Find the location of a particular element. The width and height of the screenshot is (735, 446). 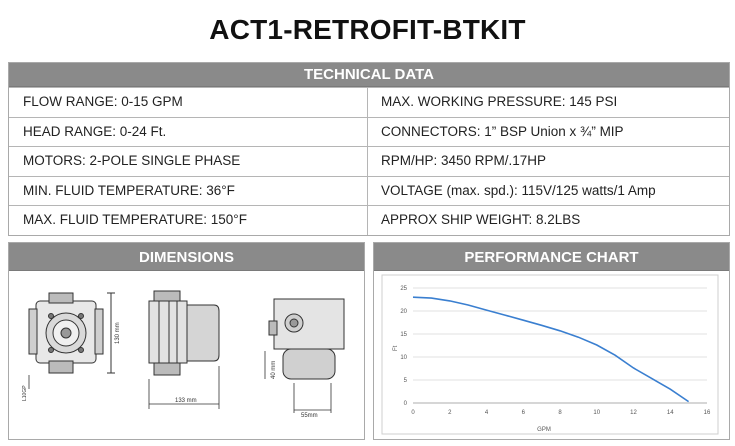

pump-back-view is located at coordinates (304, 355).